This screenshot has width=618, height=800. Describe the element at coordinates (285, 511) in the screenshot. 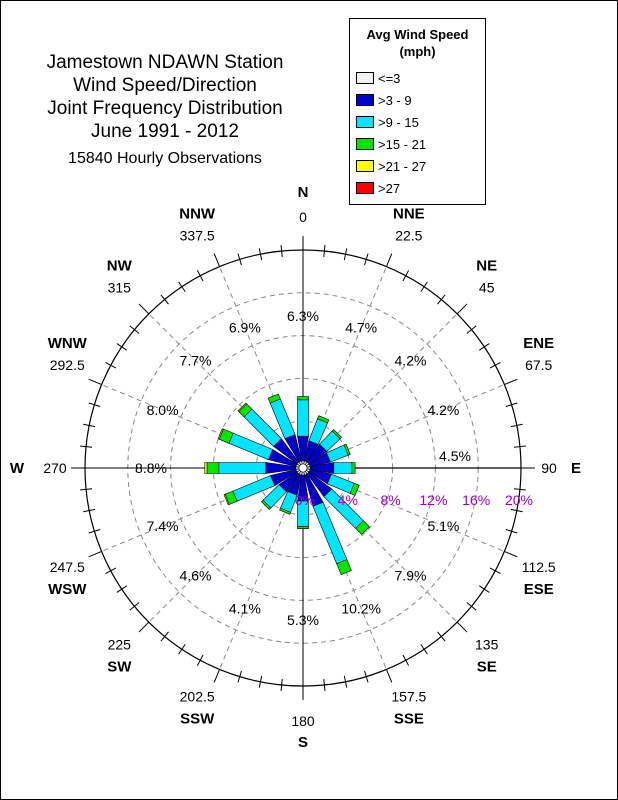

I see `bar-segment-ssw` at that location.